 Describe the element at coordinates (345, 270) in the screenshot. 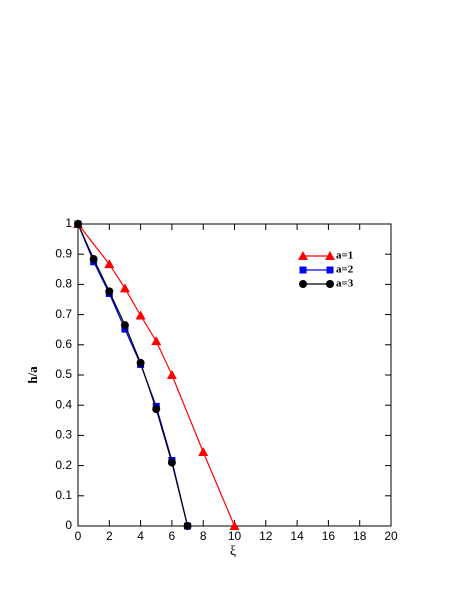

I see `legend-label: a=2` at that location.